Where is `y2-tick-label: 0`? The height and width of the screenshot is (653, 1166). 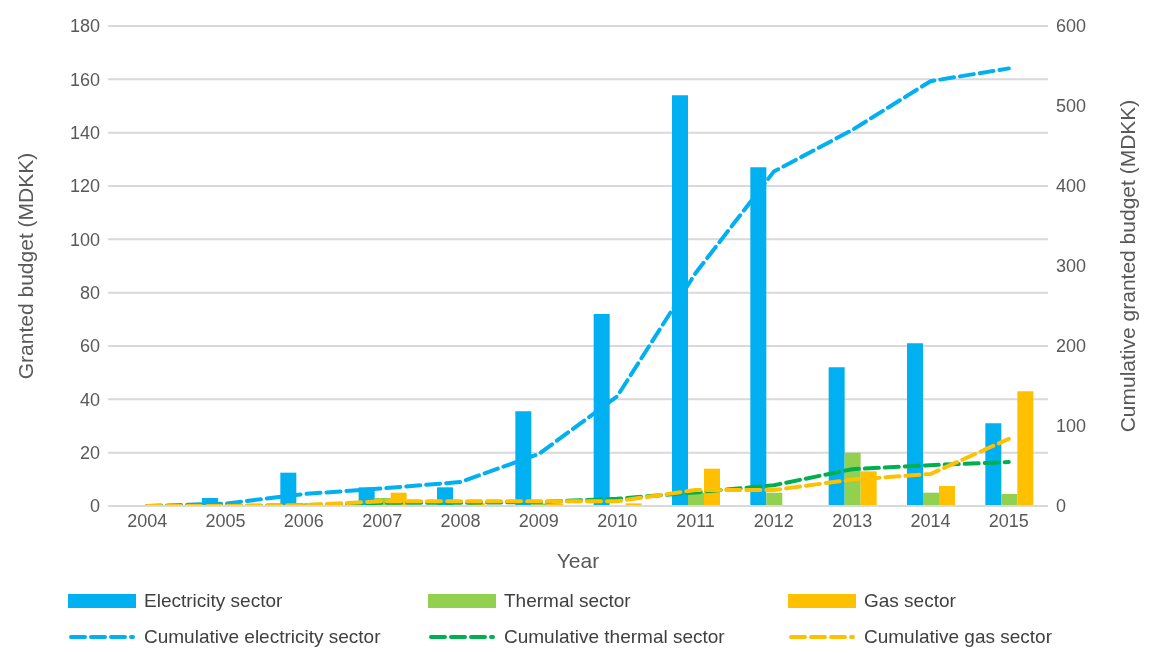
y2-tick-label: 0 is located at coordinates (1061, 506).